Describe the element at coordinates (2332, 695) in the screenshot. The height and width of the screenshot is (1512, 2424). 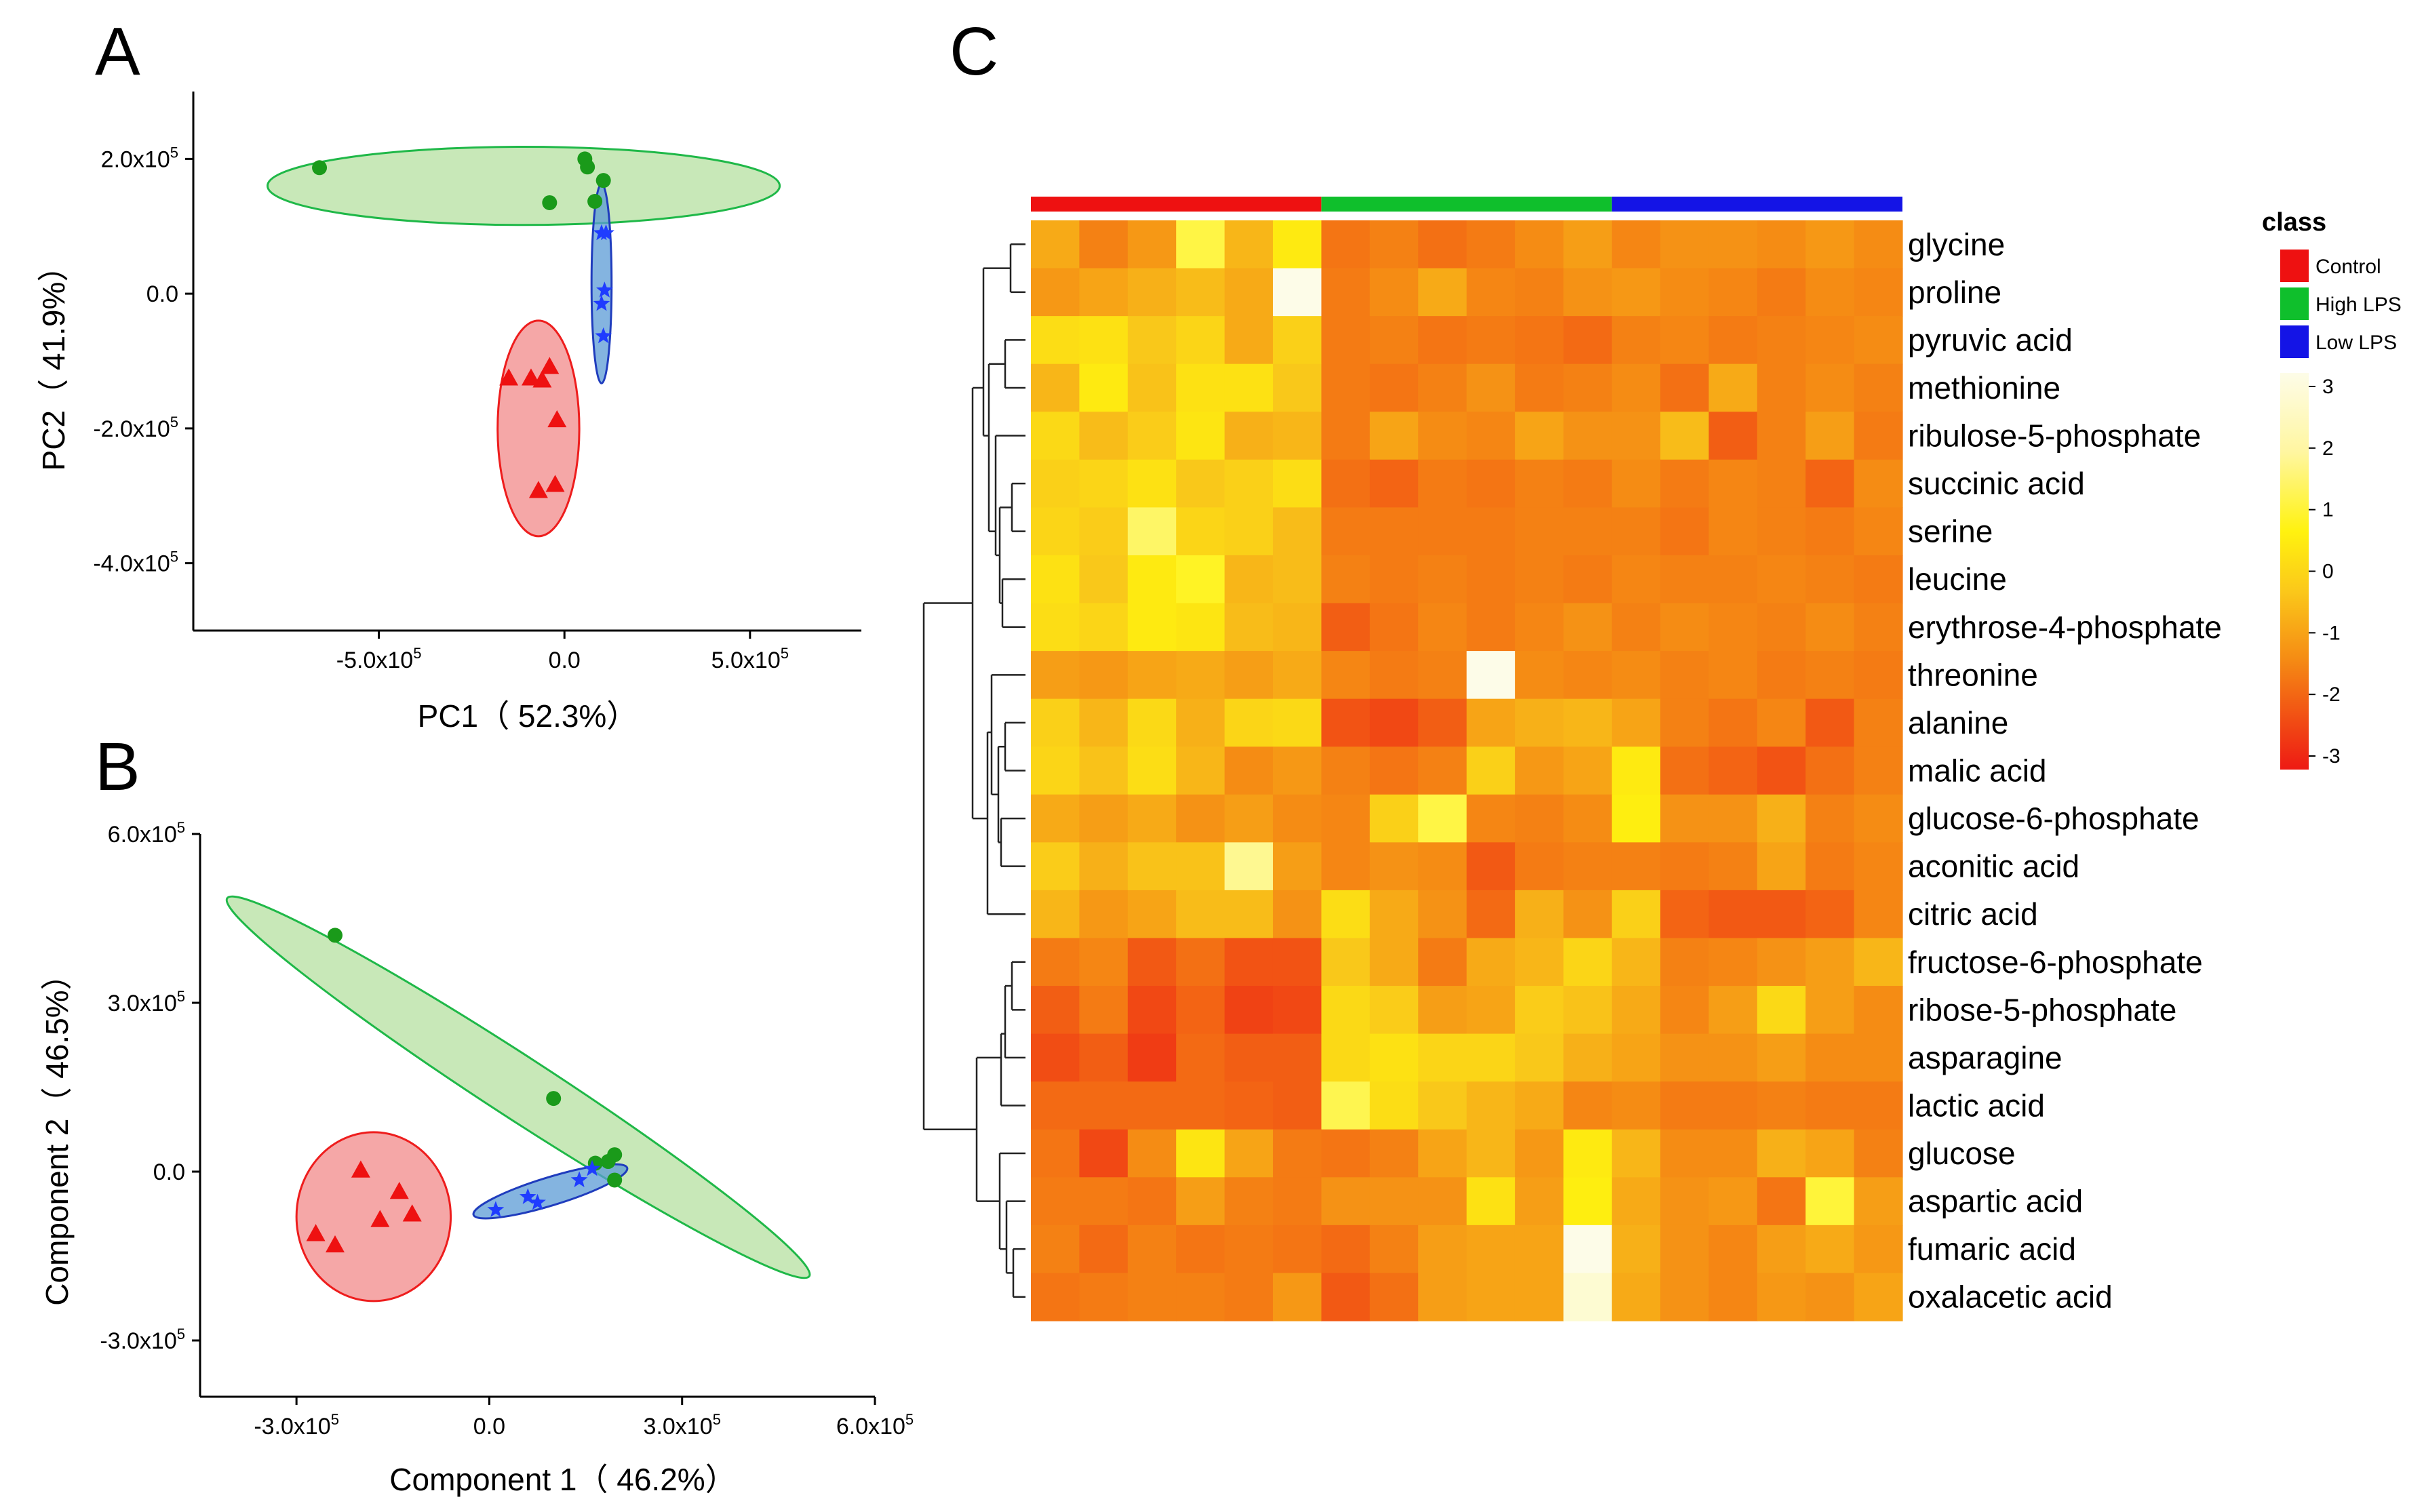
I see `color-scale-tick-label: -2` at that location.